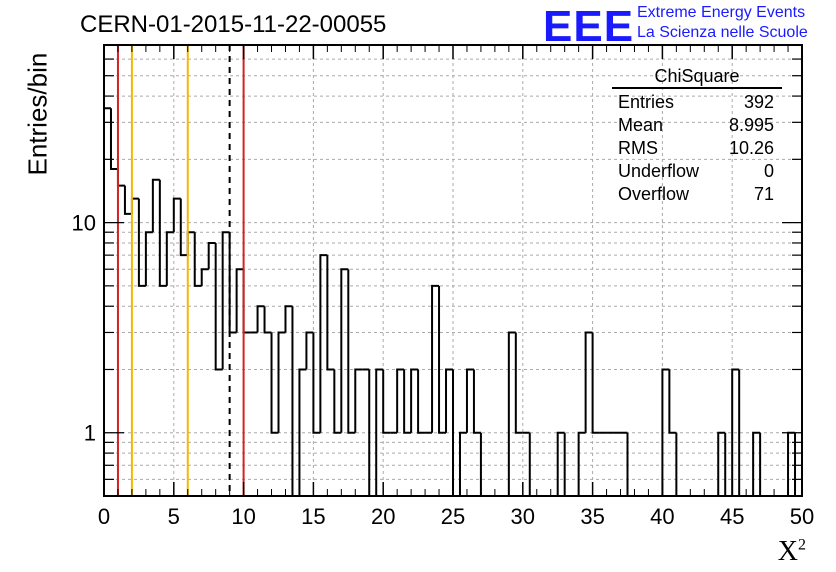  What do you see at coordinates (641, 125) in the screenshot?
I see `stats-label: Mean` at bounding box center [641, 125].